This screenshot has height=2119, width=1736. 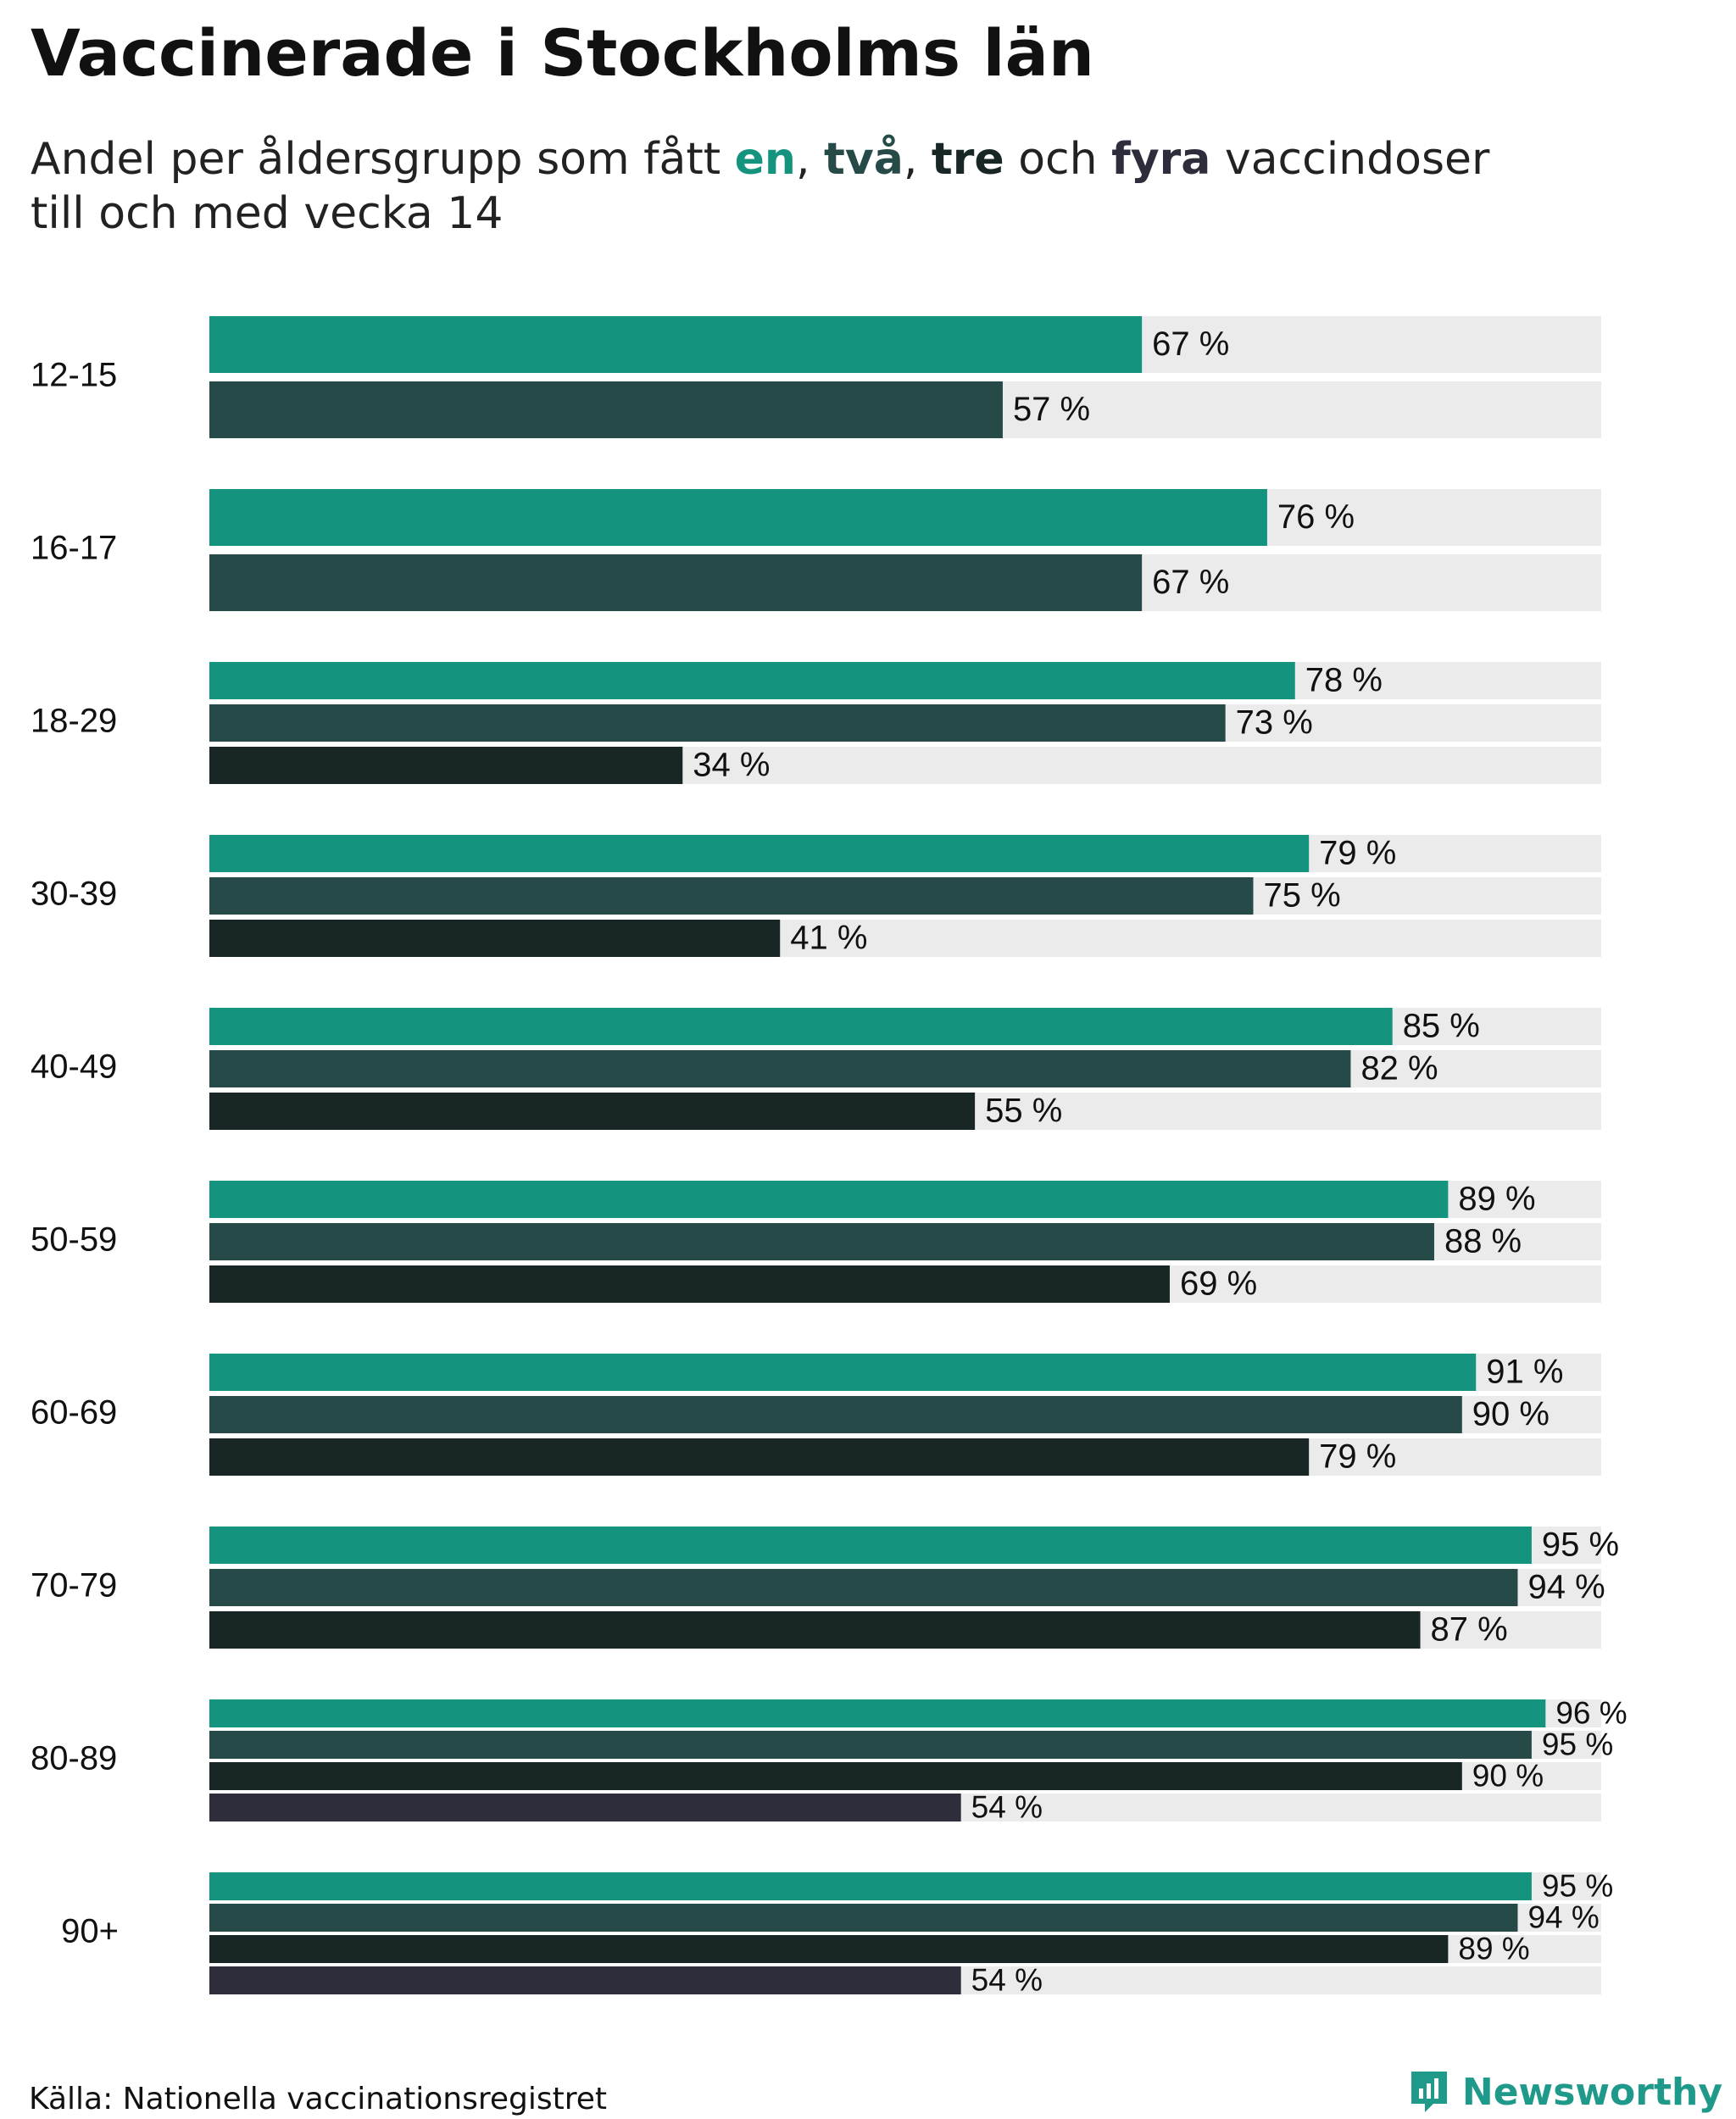 What do you see at coordinates (1591, 1713) in the screenshot?
I see `value-label: 96 %` at bounding box center [1591, 1713].